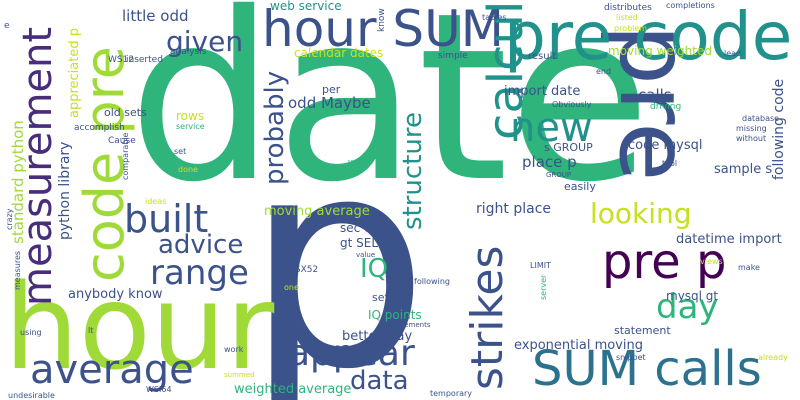  Describe the element at coordinates (112, 370) in the screenshot. I see `word-average: average` at that location.